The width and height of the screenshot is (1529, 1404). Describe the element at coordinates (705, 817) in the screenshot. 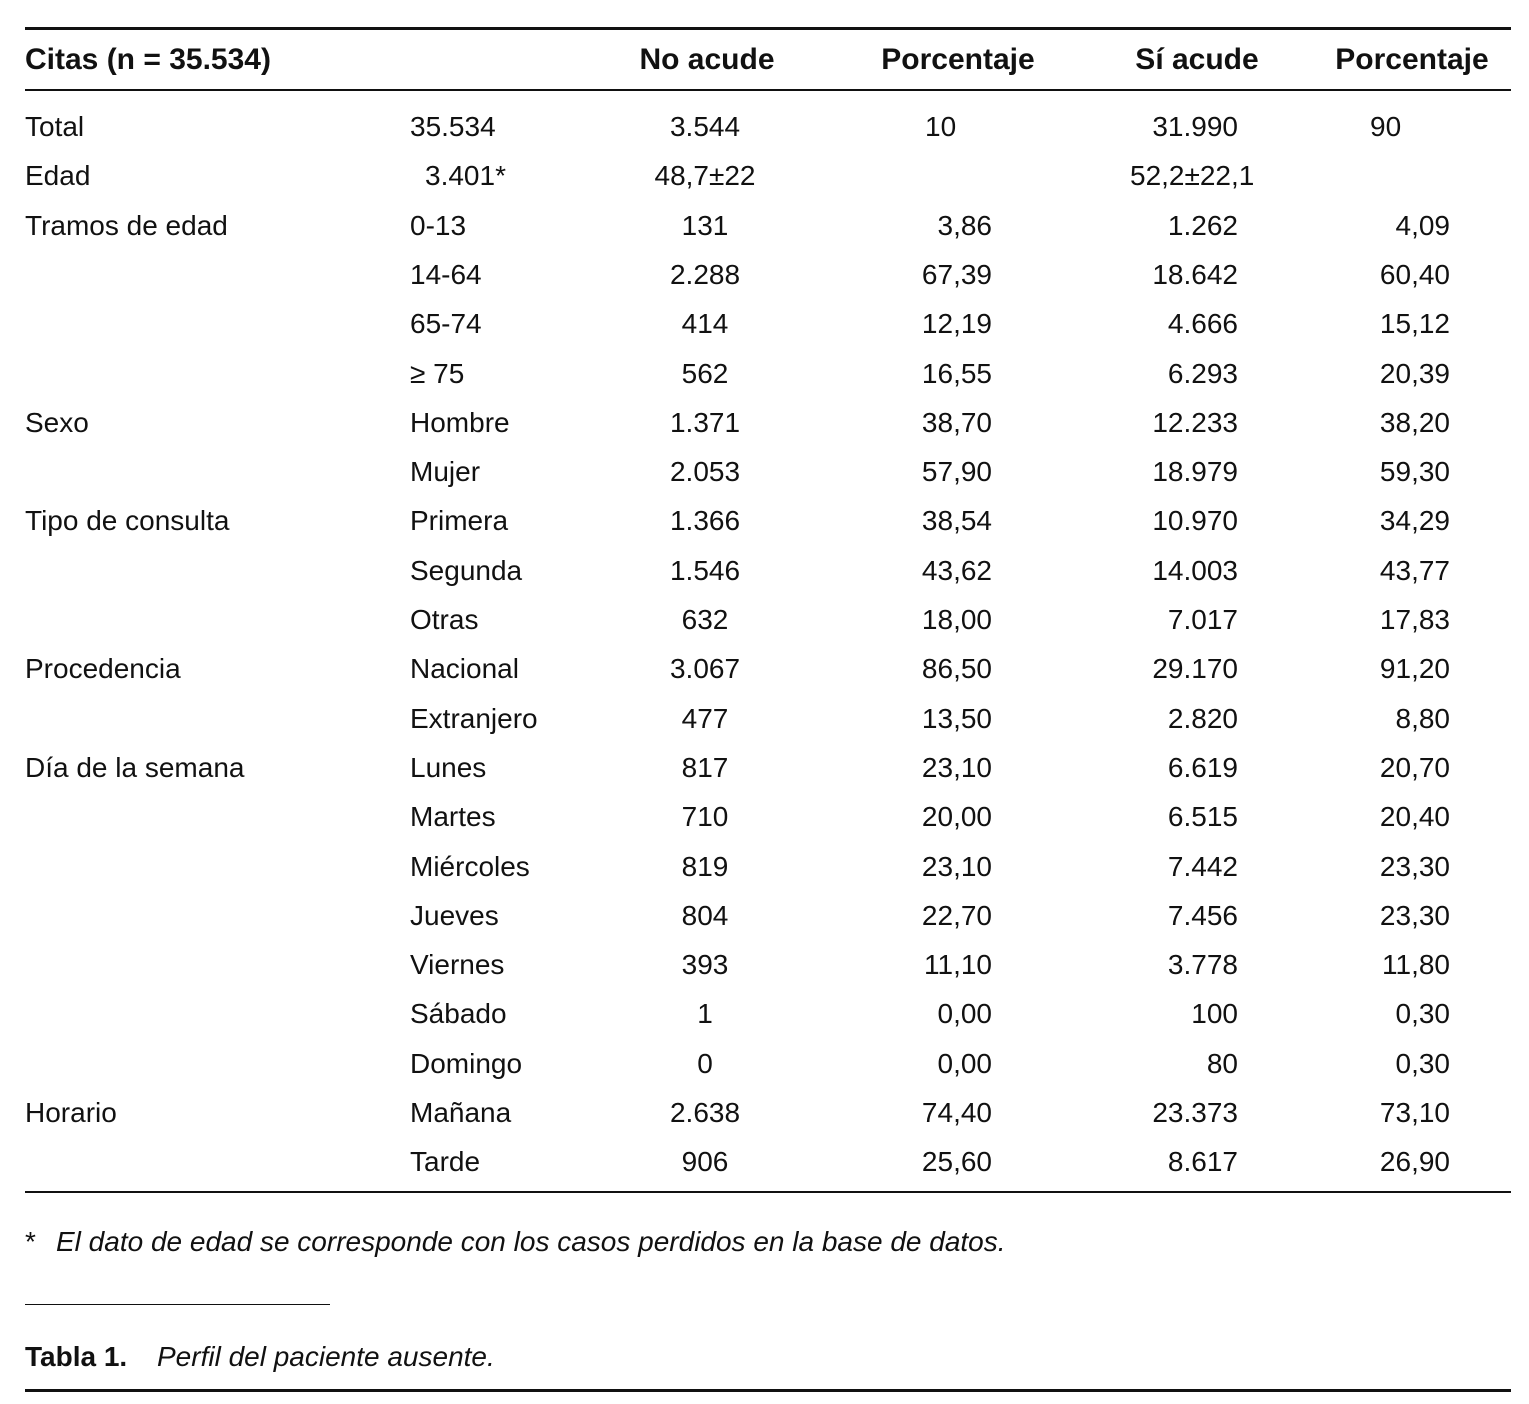

I see `cell: 710` at that location.